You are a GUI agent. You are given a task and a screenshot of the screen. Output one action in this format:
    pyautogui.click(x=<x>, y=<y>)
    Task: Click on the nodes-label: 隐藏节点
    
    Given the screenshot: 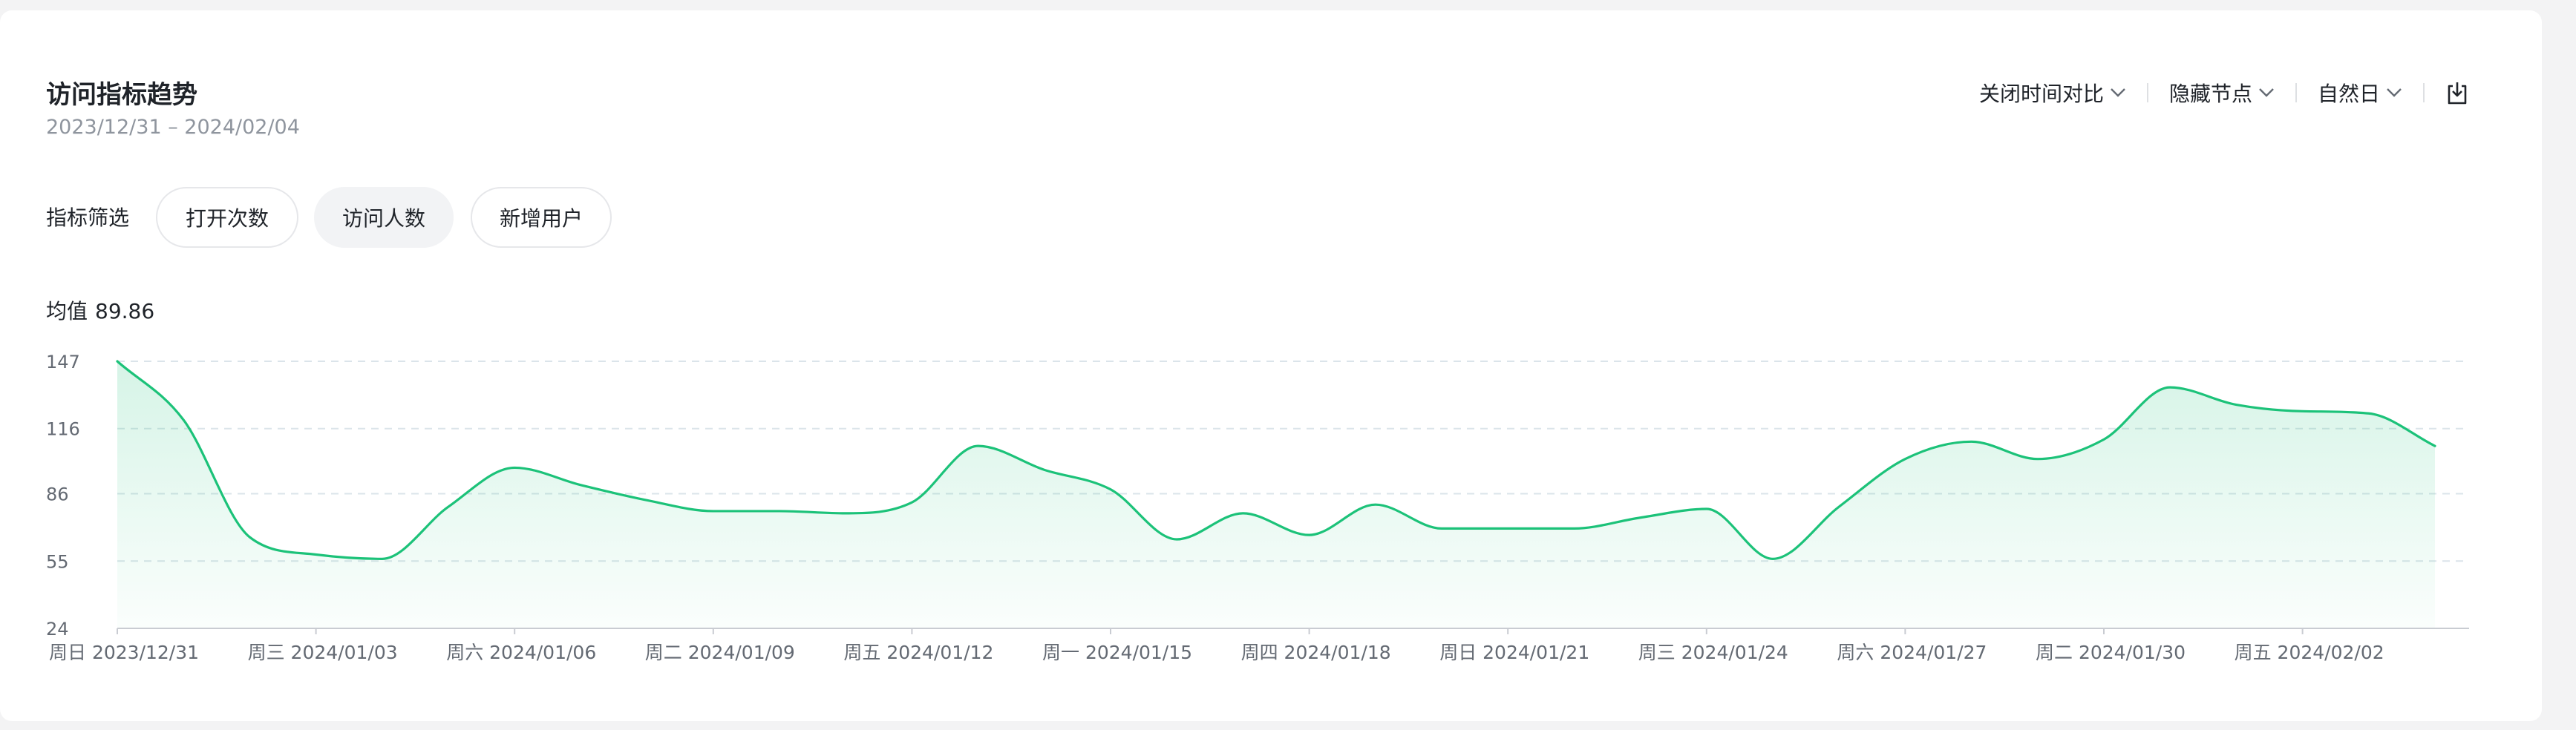 What is the action you would take?
    pyautogui.click(x=2210, y=94)
    